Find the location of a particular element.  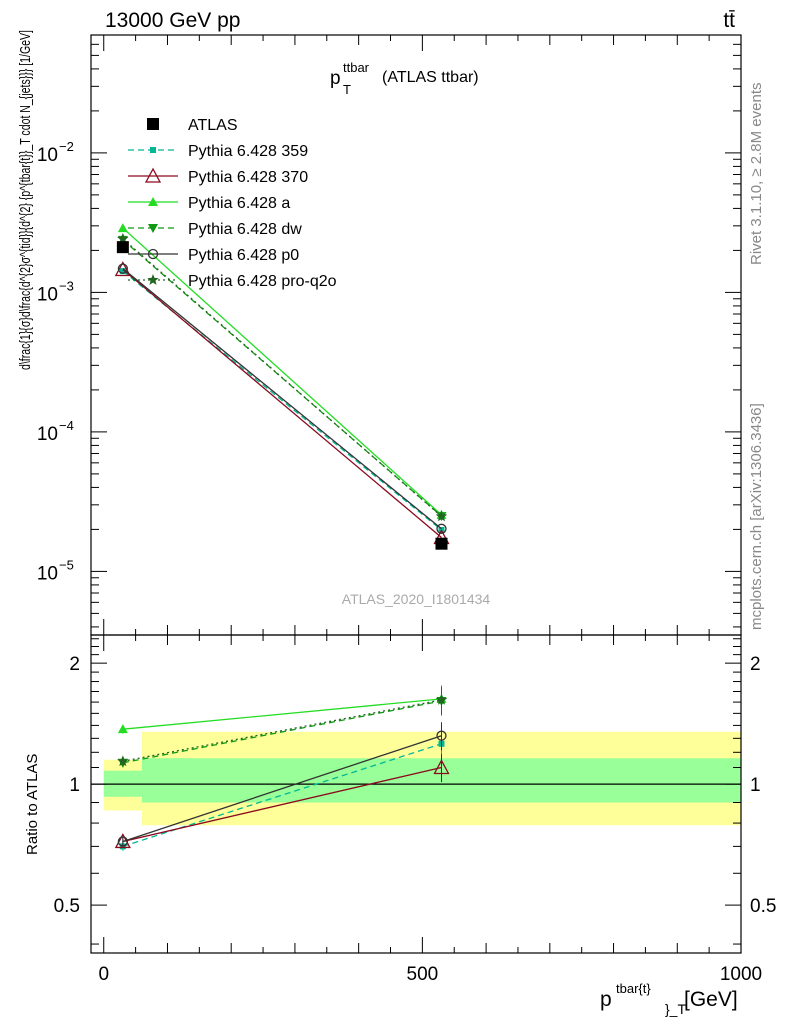

legend-label-pq2o: Pythia 6.428 pro-q2o is located at coordinates (262, 281).